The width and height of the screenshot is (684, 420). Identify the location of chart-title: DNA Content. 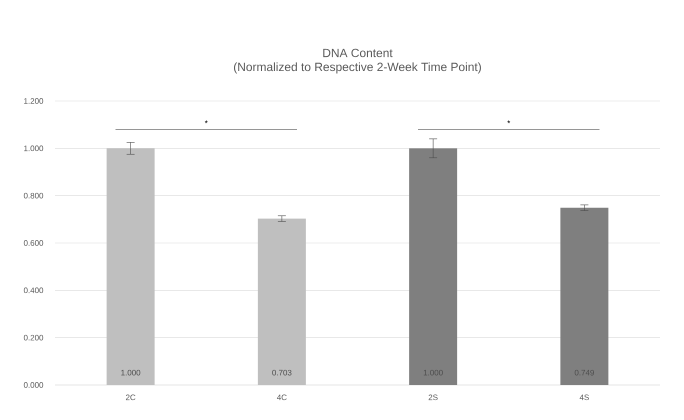
(358, 53).